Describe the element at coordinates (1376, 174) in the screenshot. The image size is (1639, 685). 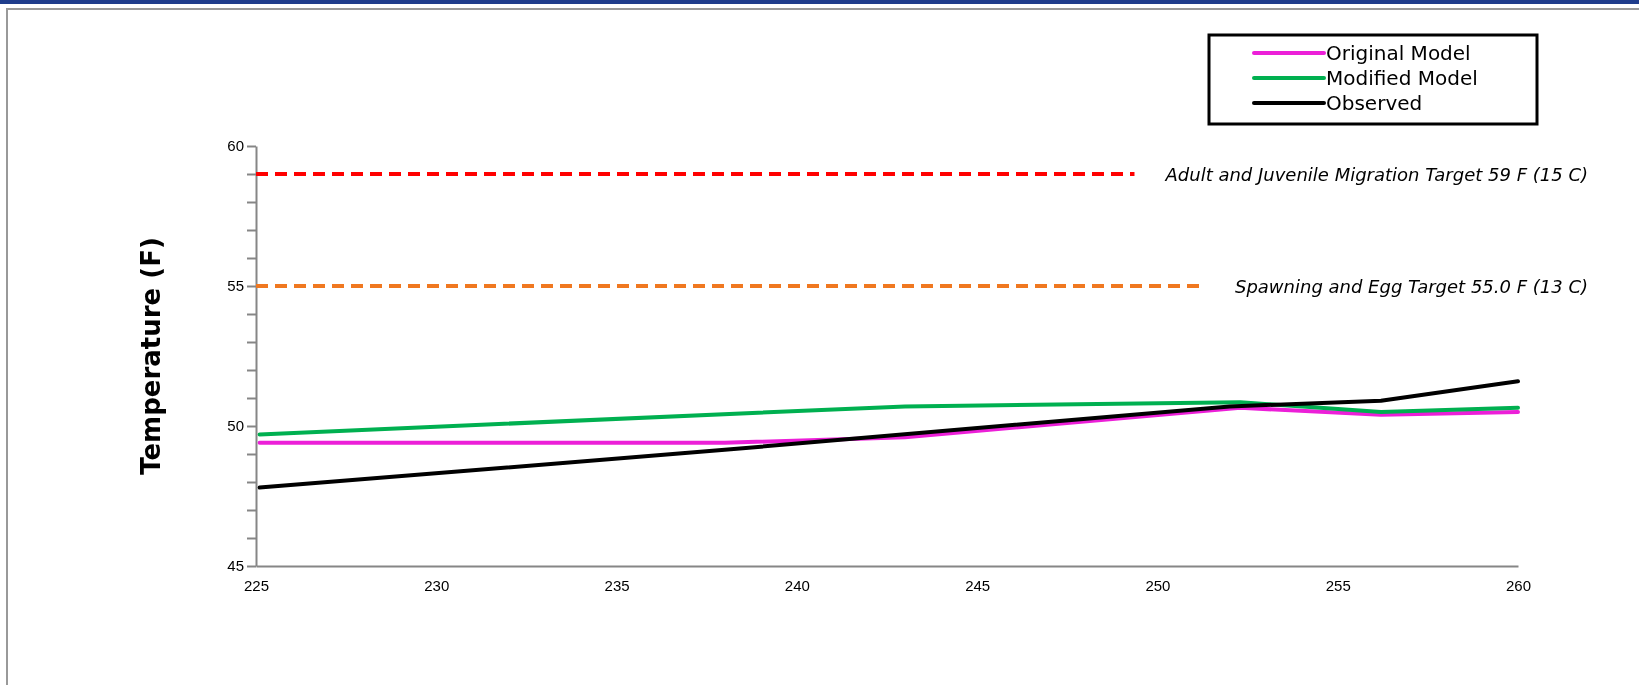
I see `ref-line-label: Adult and Juvenile Migration Target 59 F (15 C)` at that location.